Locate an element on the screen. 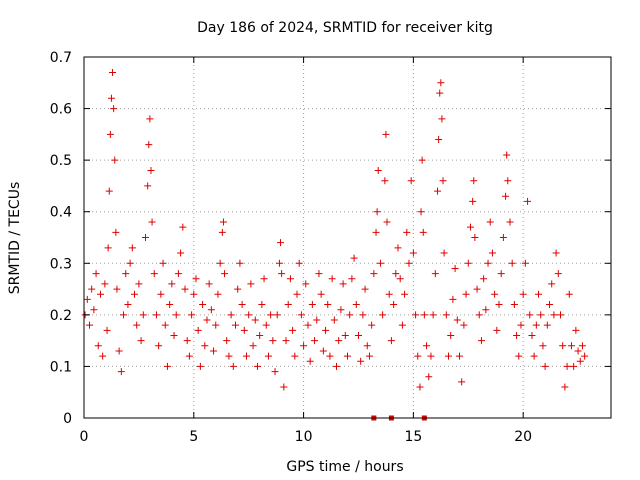 The width and height of the screenshot is (640, 480). x-tick-labels: 0 5 10 15 20 is located at coordinates (306, 437).